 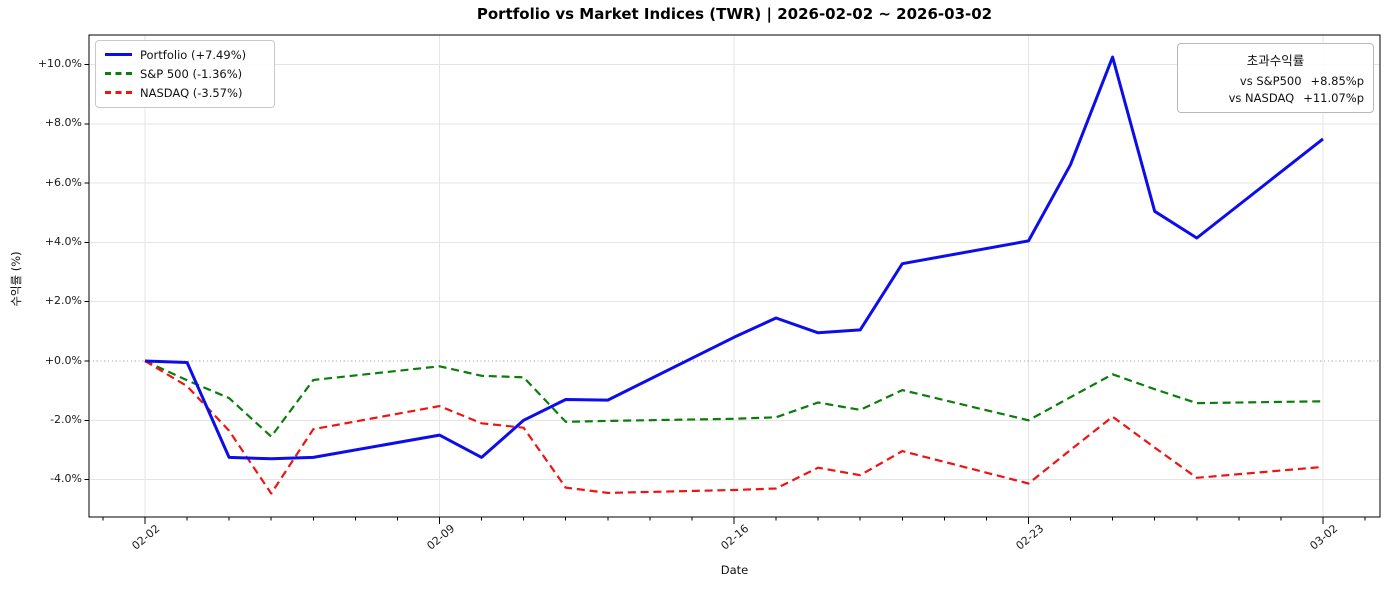 I want to click on excess-value: +8.85%p, so click(x=1337, y=81).